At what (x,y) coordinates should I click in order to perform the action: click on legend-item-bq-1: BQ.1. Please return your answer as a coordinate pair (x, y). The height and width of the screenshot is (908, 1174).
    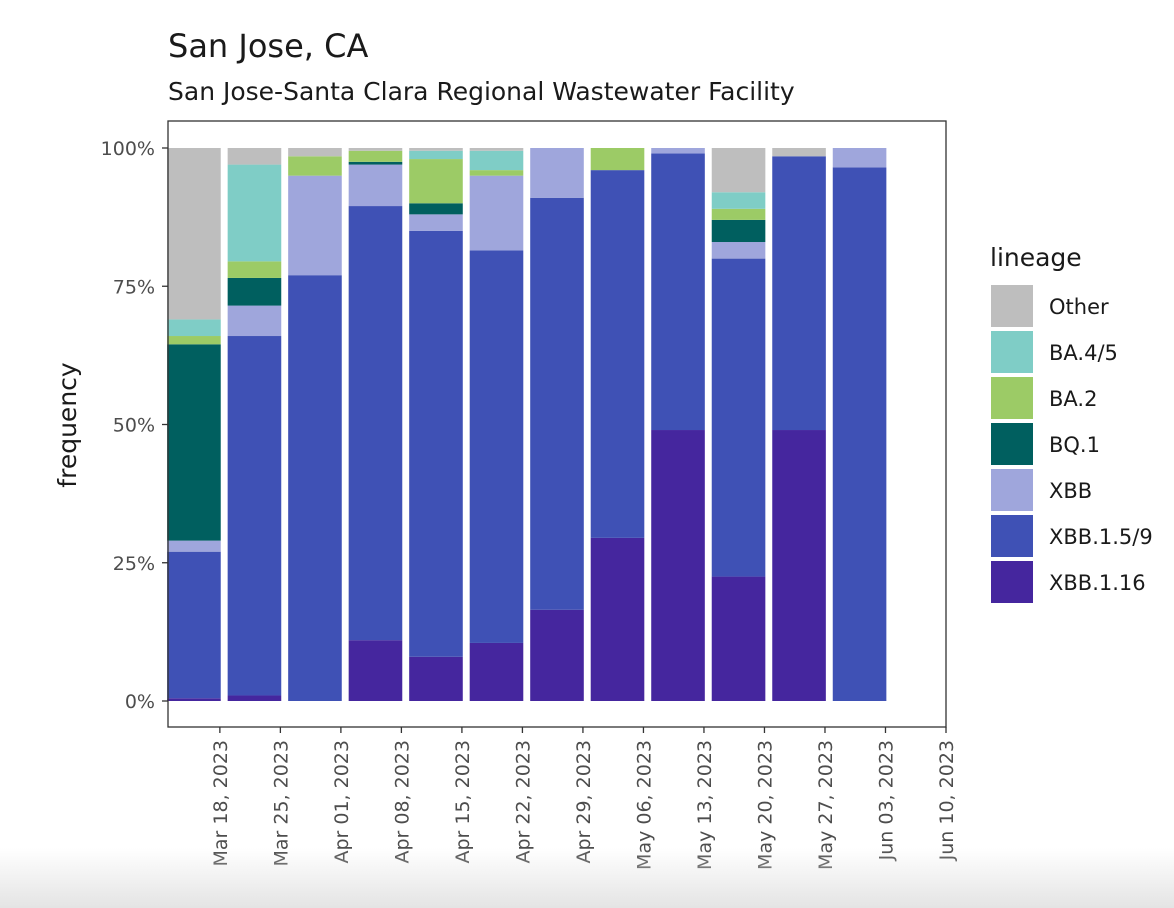
    Looking at the image, I should click on (1045, 444).